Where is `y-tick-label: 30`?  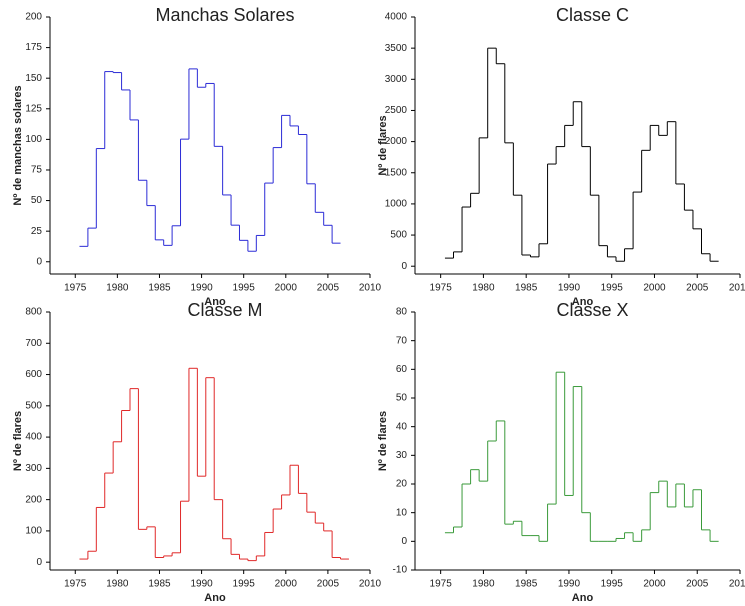
y-tick-label: 30 is located at coordinates (402, 455).